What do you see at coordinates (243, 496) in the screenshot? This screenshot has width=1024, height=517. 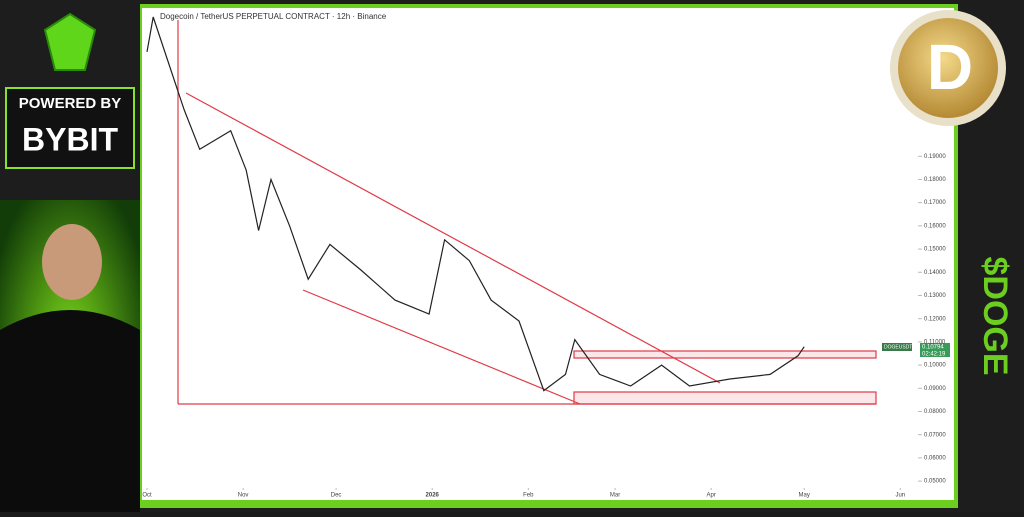 I see `x-tick-label: Nov` at bounding box center [243, 496].